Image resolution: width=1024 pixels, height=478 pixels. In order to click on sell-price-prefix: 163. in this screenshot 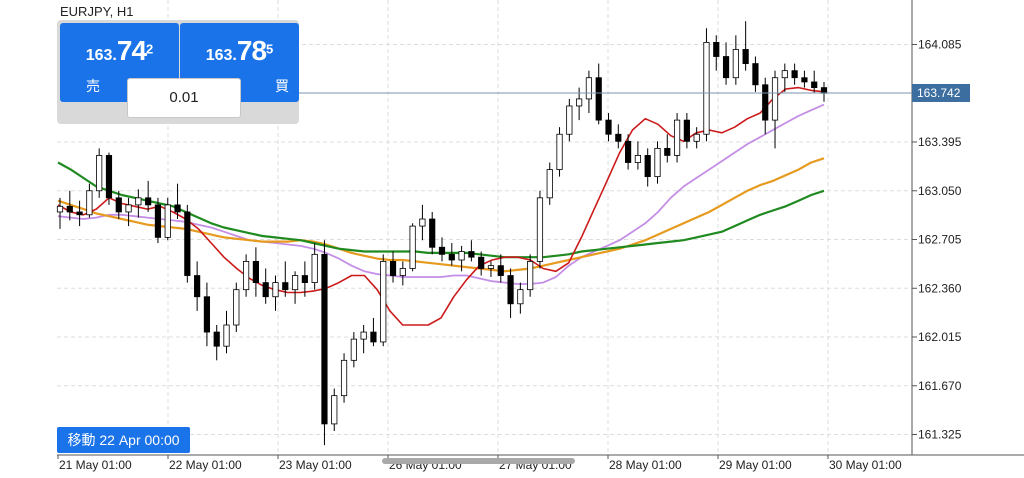, I will do `click(101, 55)`.